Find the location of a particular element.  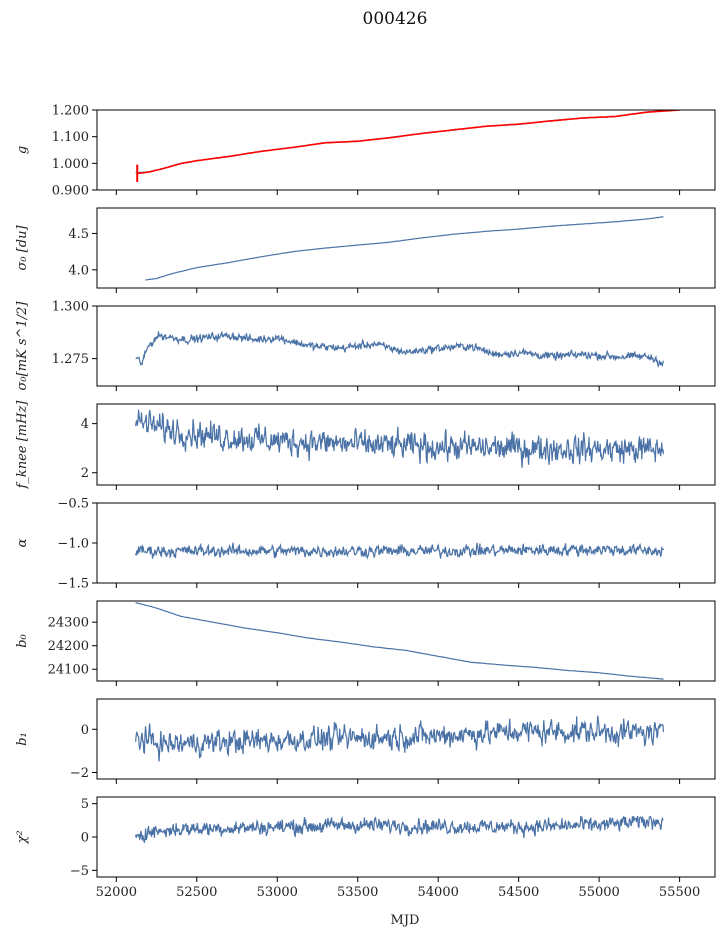

panel-b0: 24100 24200 24300 b₀ is located at coordinates (365, 643).